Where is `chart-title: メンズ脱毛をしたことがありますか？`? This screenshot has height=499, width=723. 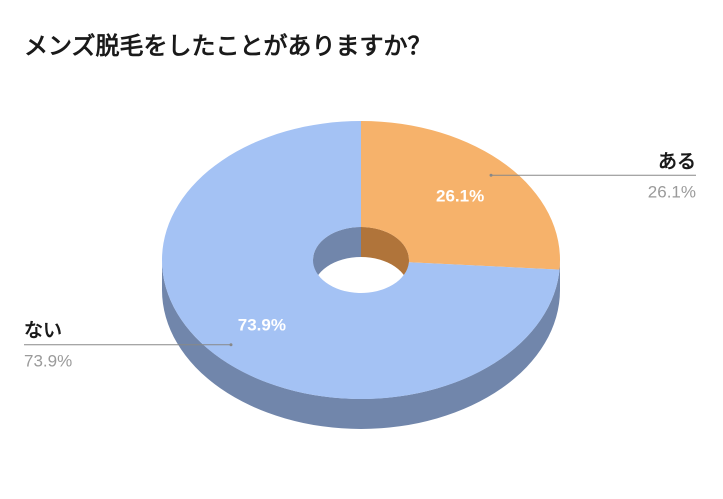
chart-title: メンズ脱毛をしたことがありますか？ is located at coordinates (228, 46).